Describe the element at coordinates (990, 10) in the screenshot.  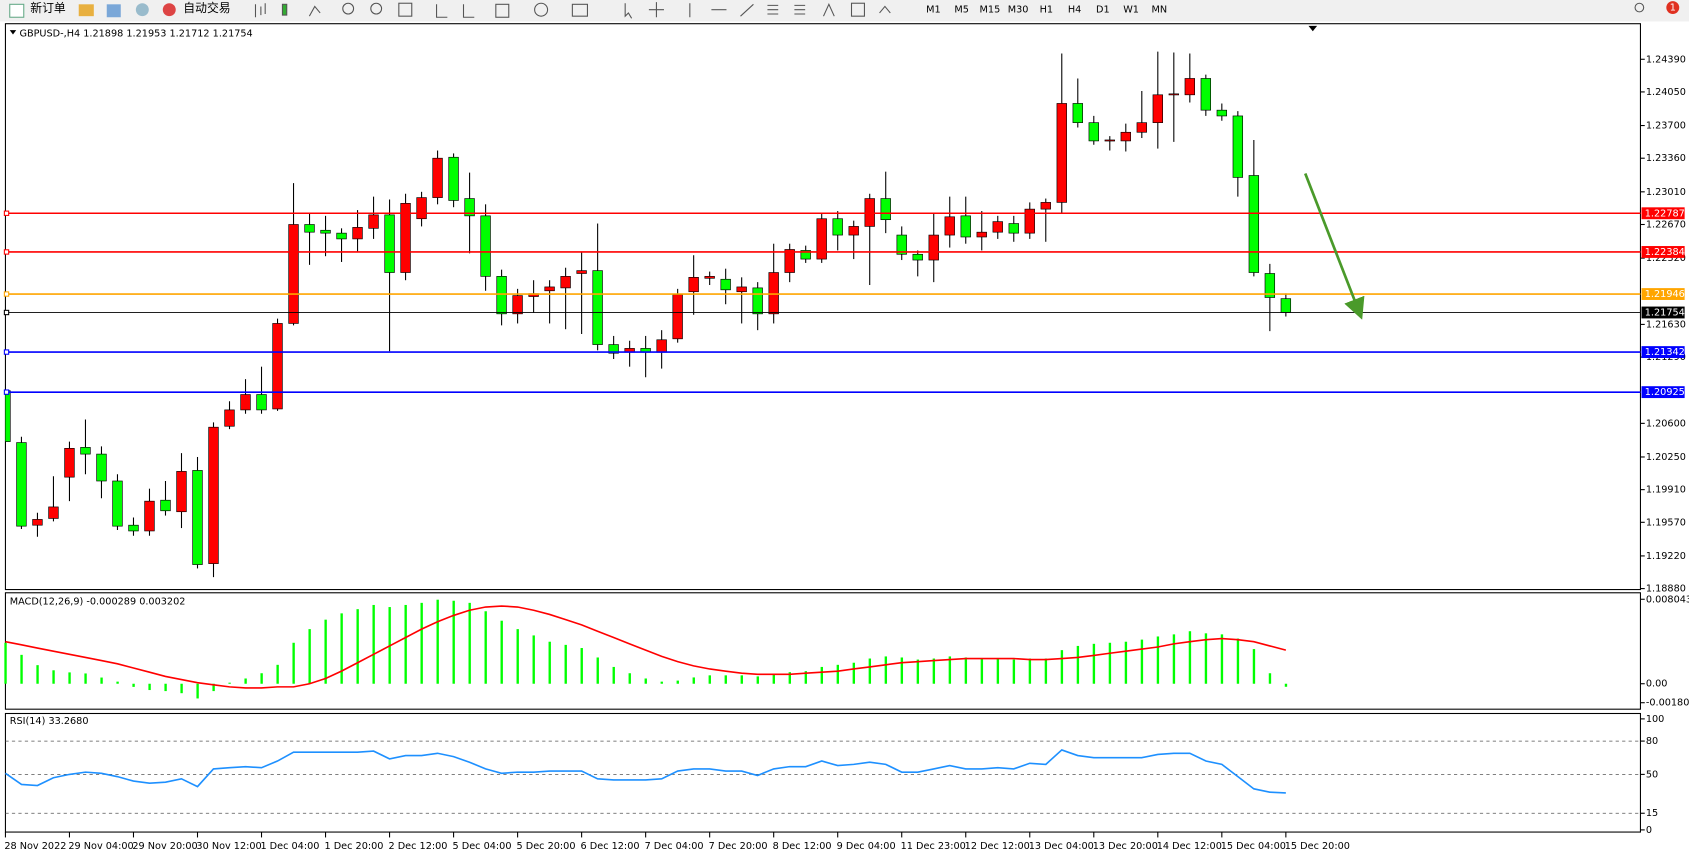
I see `timeframe: M15` at that location.